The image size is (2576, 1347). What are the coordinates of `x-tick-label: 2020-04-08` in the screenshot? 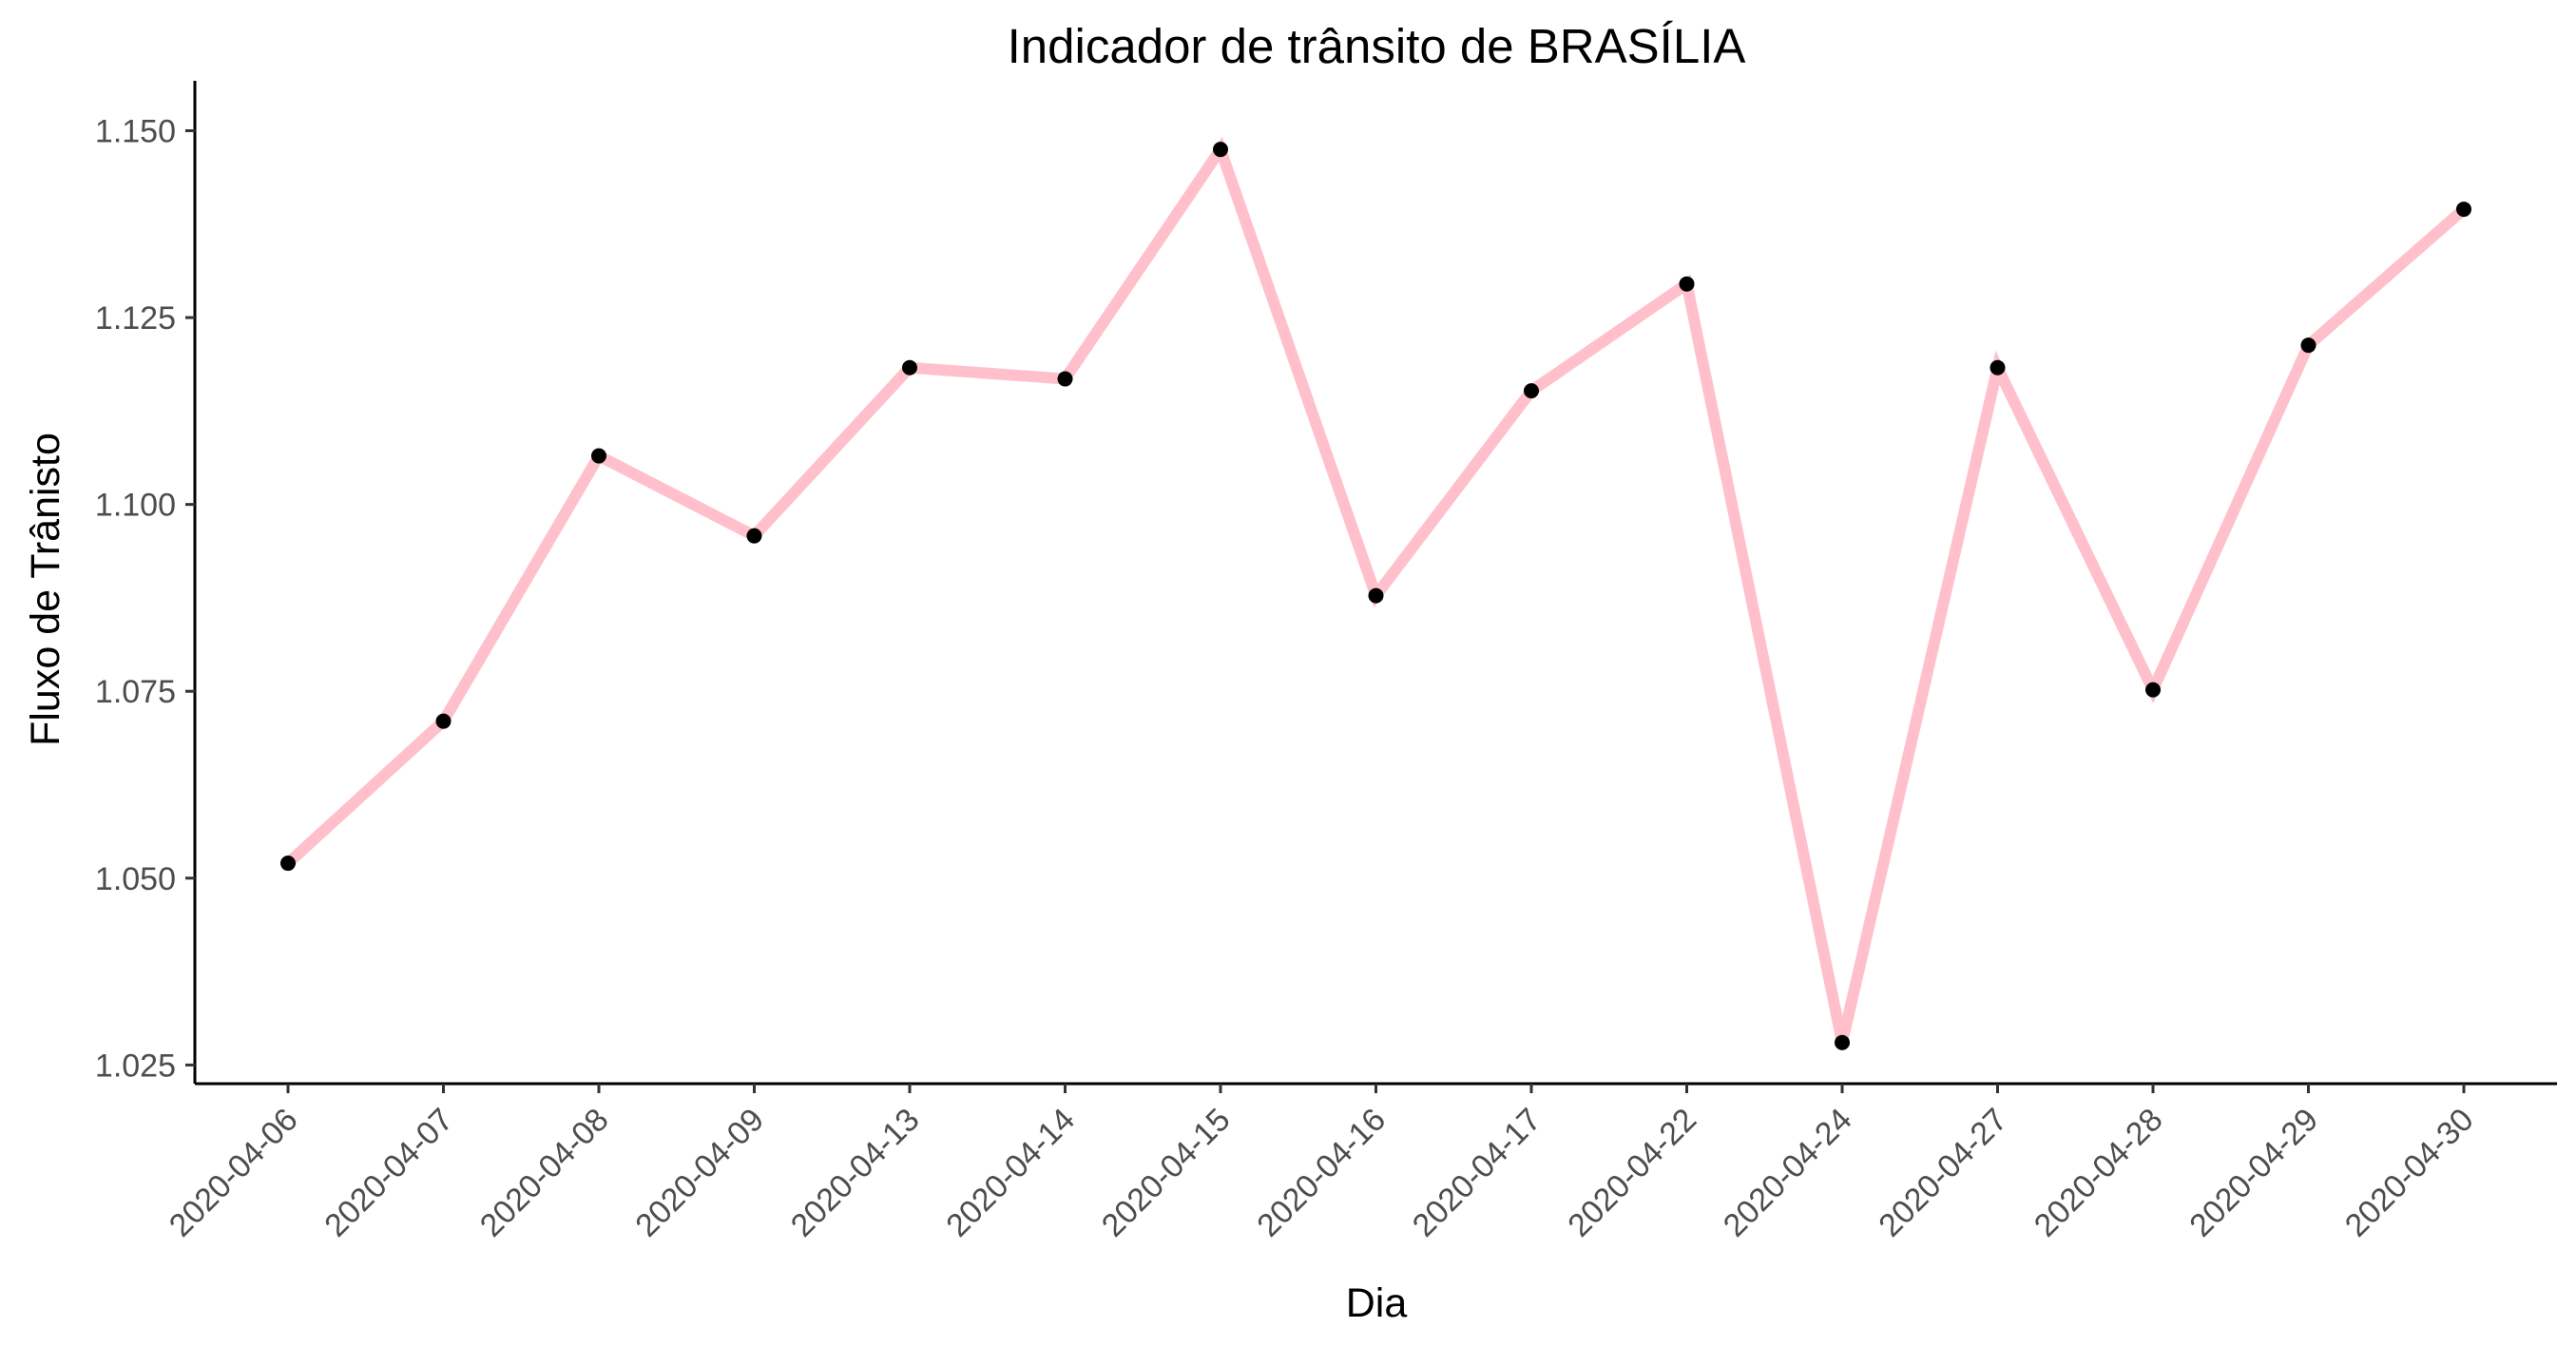 It's located at (544, 1173).